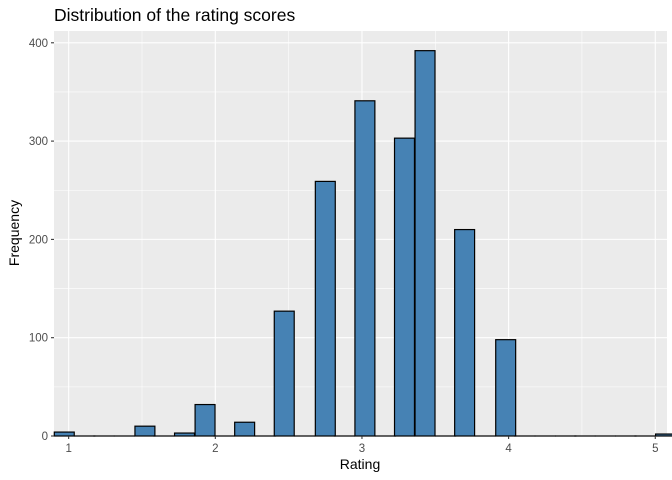  Describe the element at coordinates (508, 449) in the screenshot. I see `x-tick-label: 4` at that location.